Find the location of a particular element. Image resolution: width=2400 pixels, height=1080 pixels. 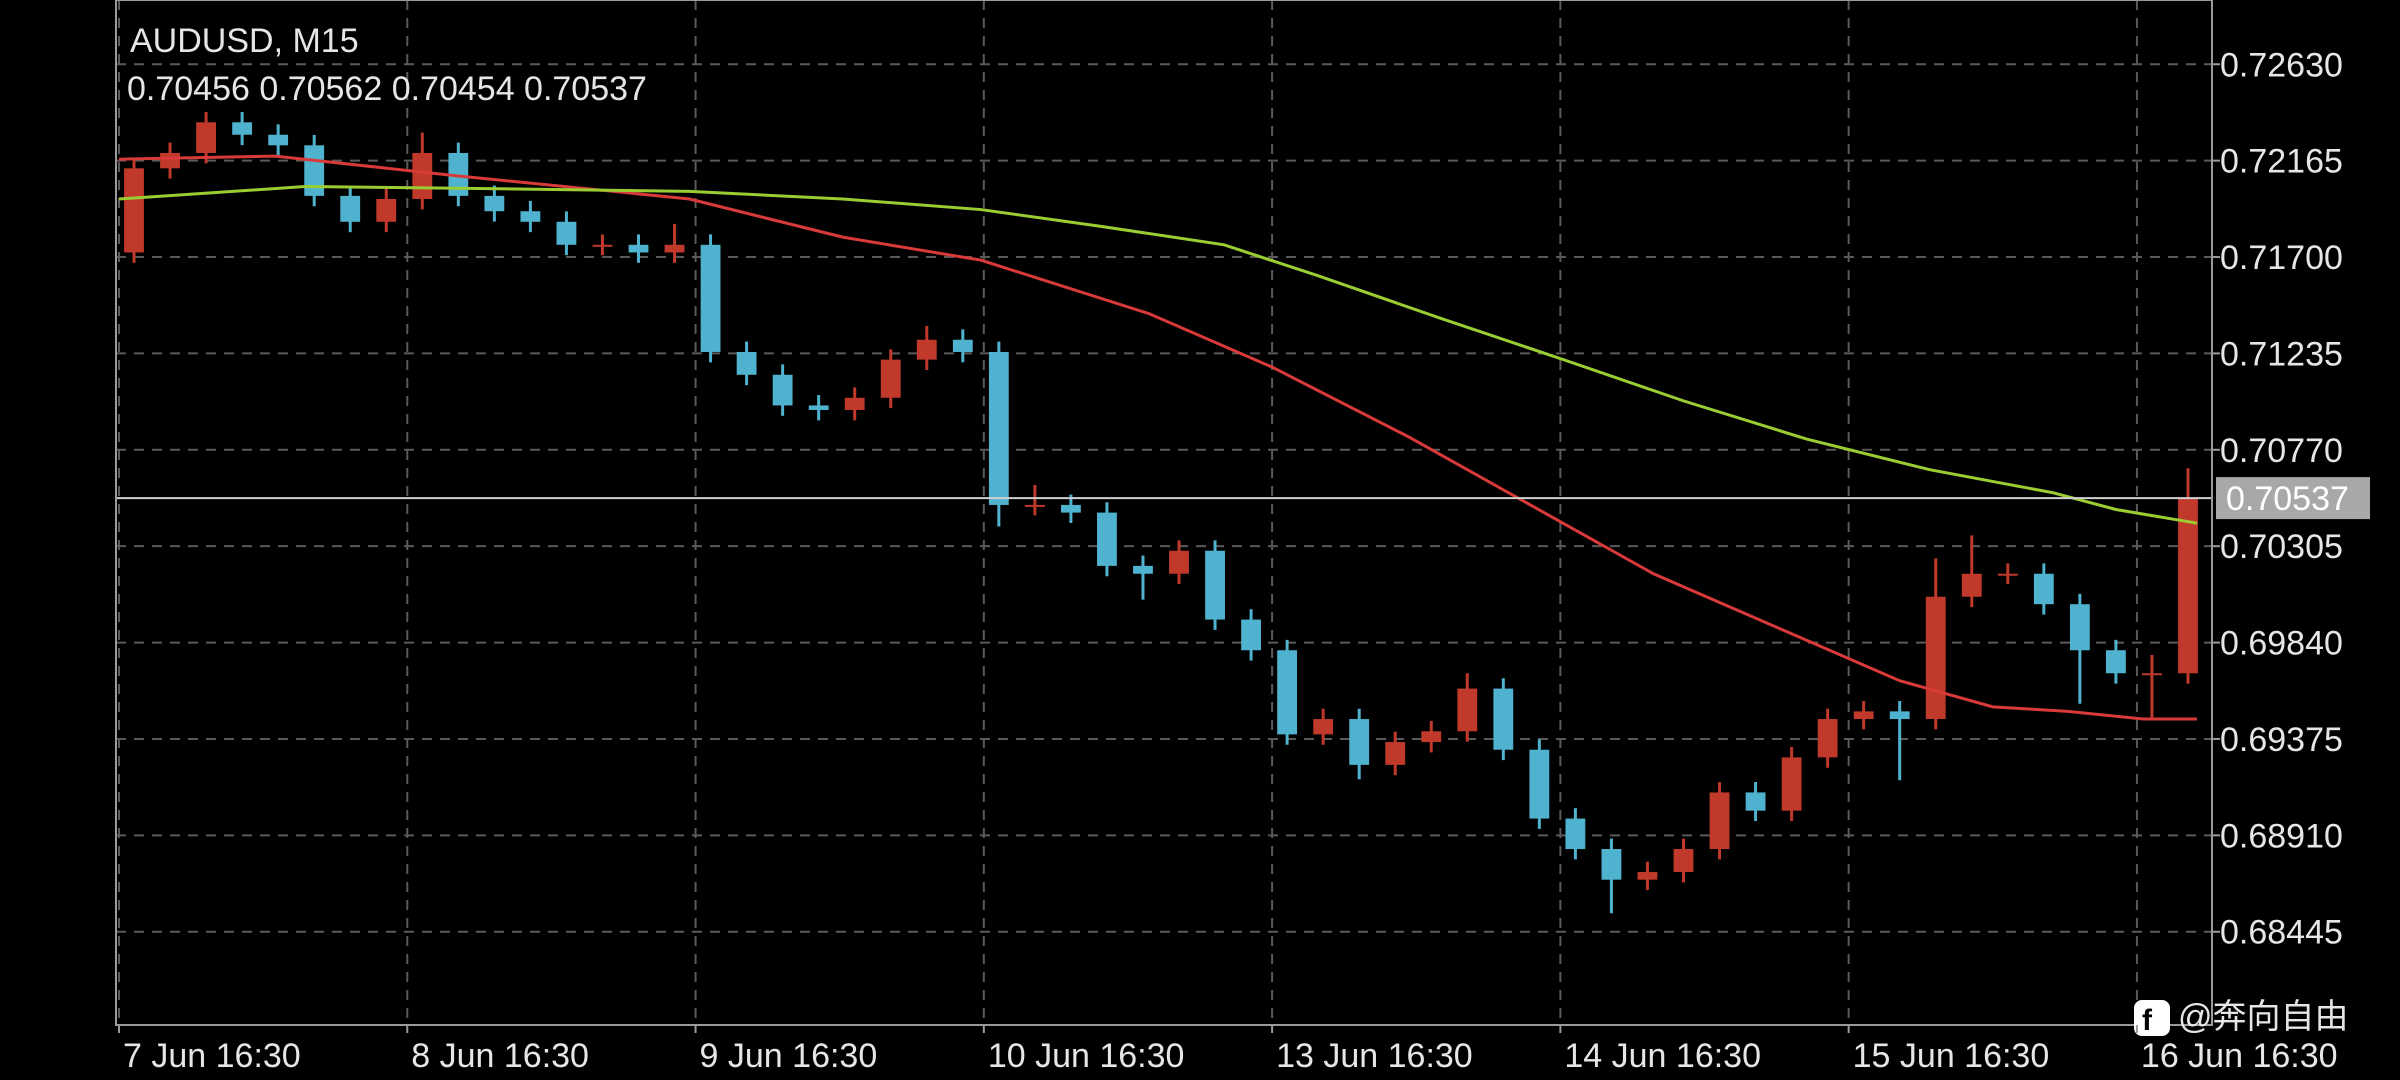

y-tick-label: 0.70305 is located at coordinates (2281, 547).